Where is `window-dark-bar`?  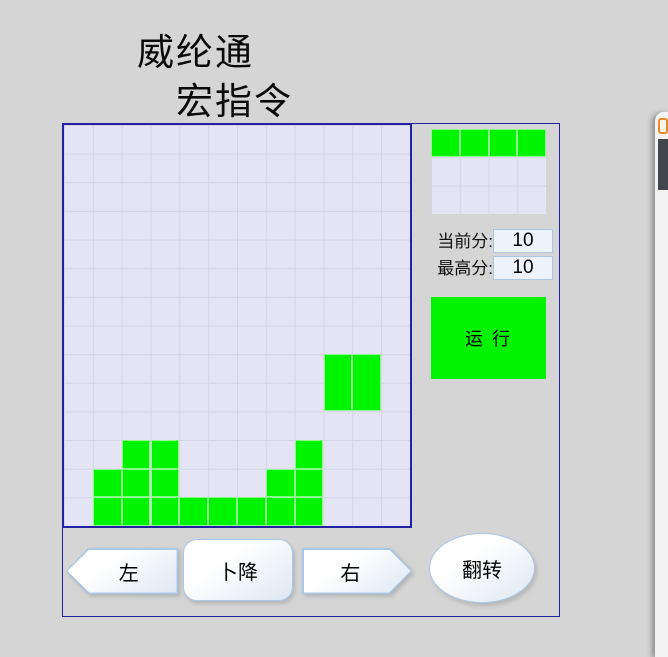 window-dark-bar is located at coordinates (663, 164).